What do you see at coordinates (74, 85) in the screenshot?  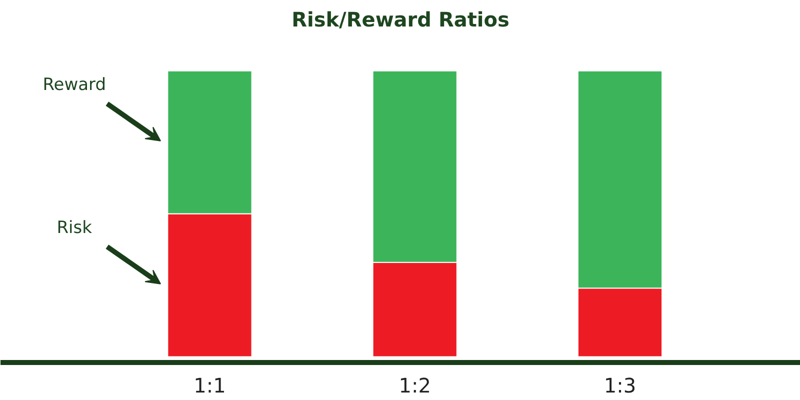 I see `text: Reward` at bounding box center [74, 85].